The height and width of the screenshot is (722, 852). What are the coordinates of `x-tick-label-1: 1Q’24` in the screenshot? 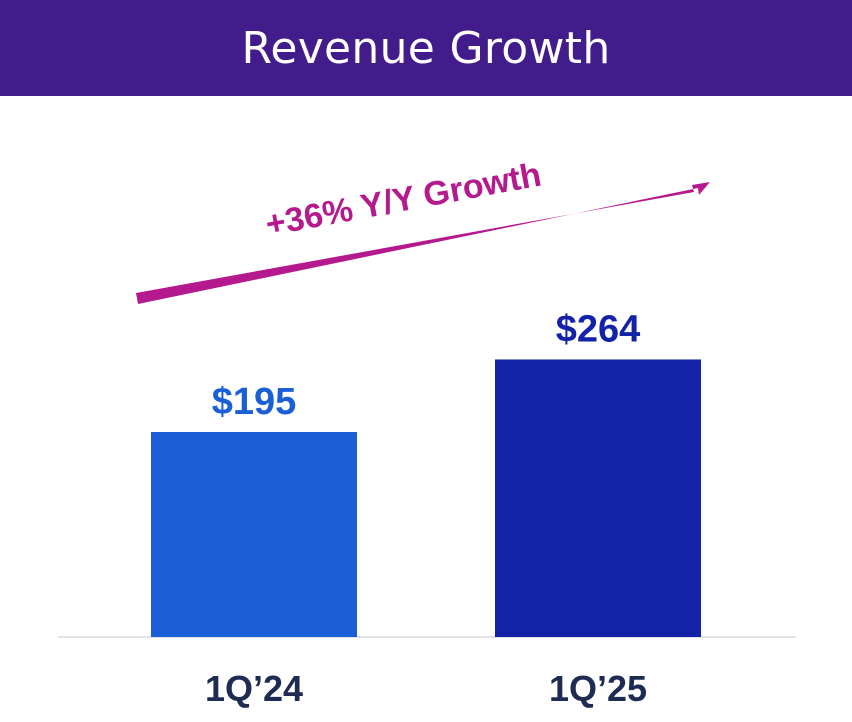 It's located at (254, 688).